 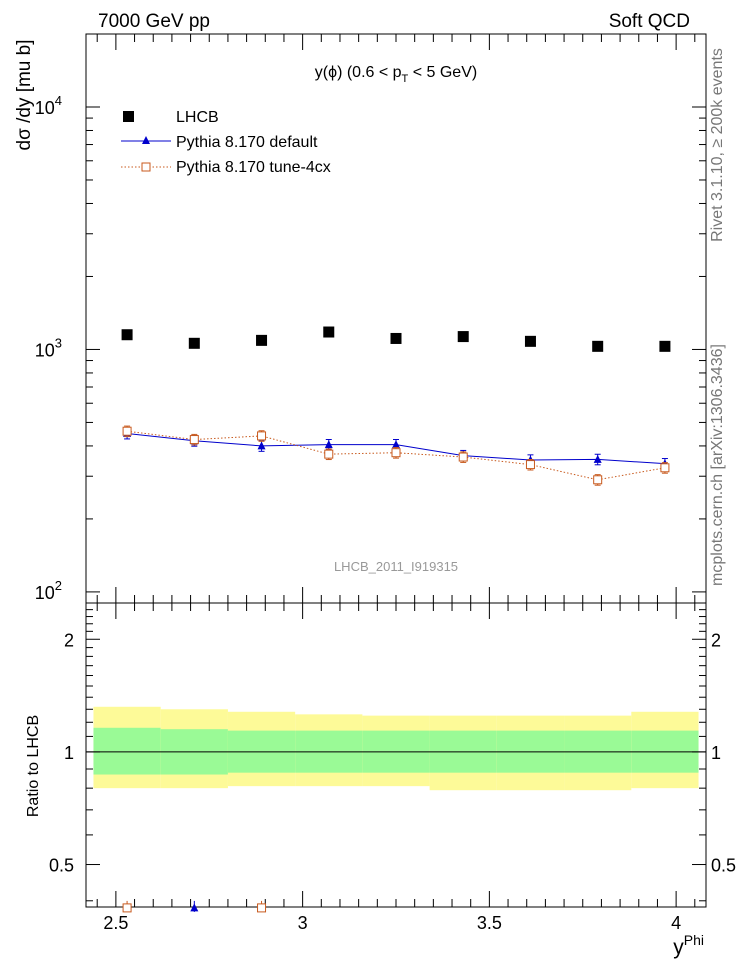 I want to click on ratio-y-tick-label-left: 2, so click(x=69, y=640).